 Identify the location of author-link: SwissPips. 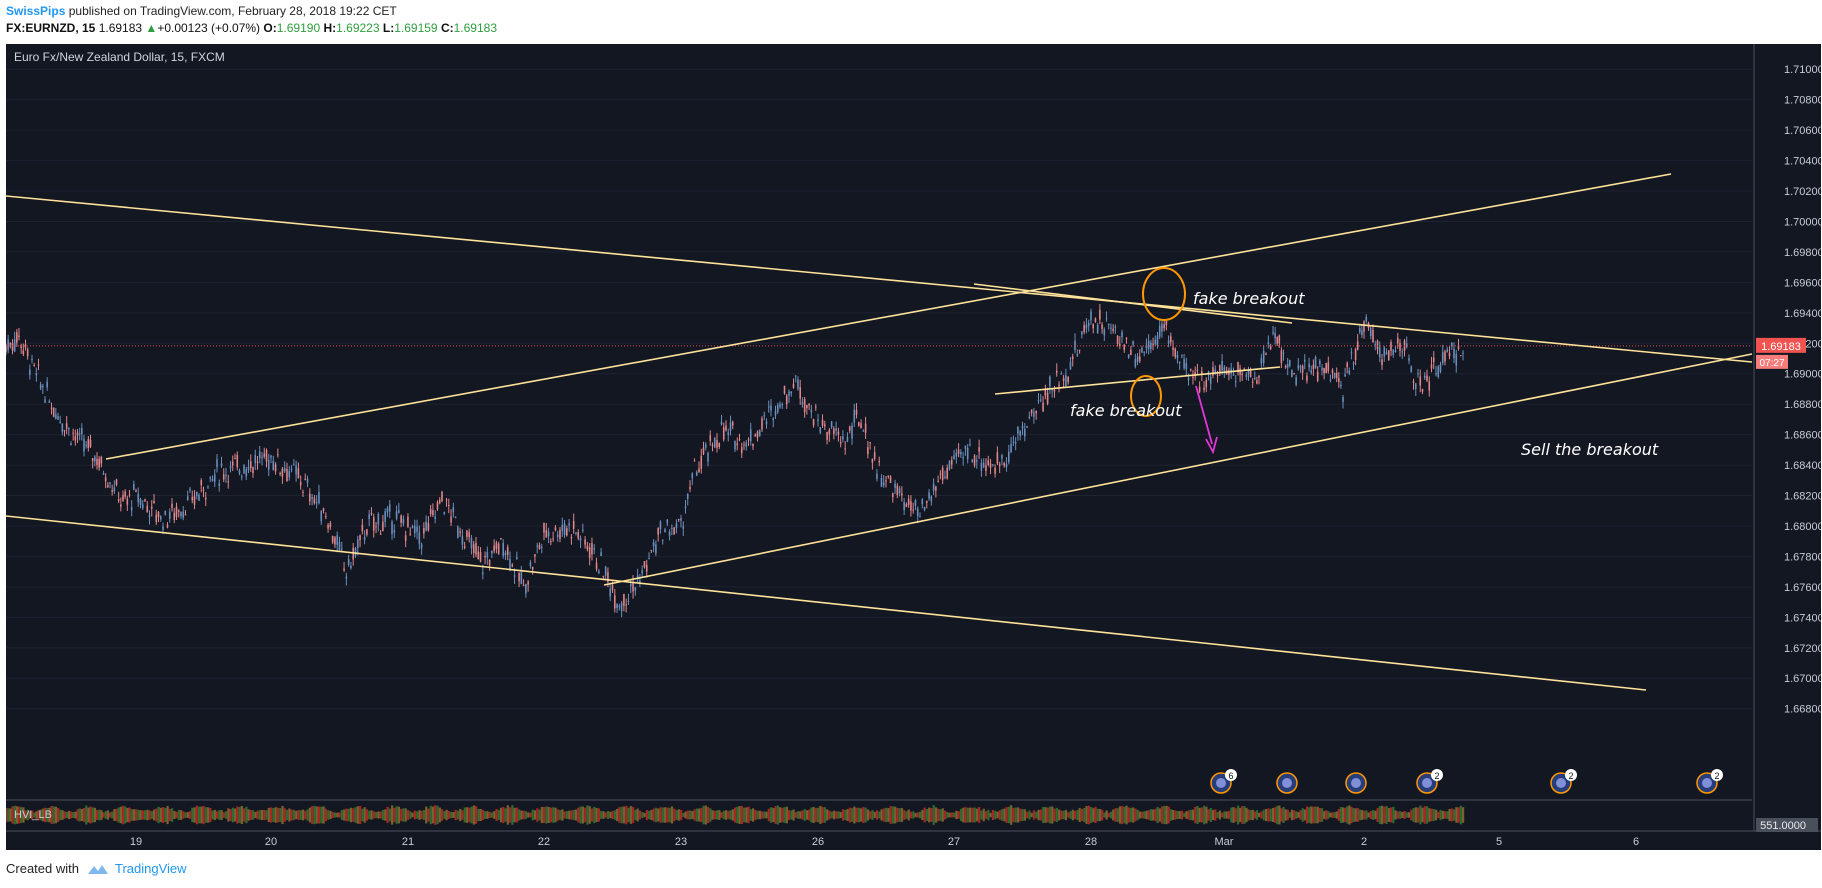
(36, 11).